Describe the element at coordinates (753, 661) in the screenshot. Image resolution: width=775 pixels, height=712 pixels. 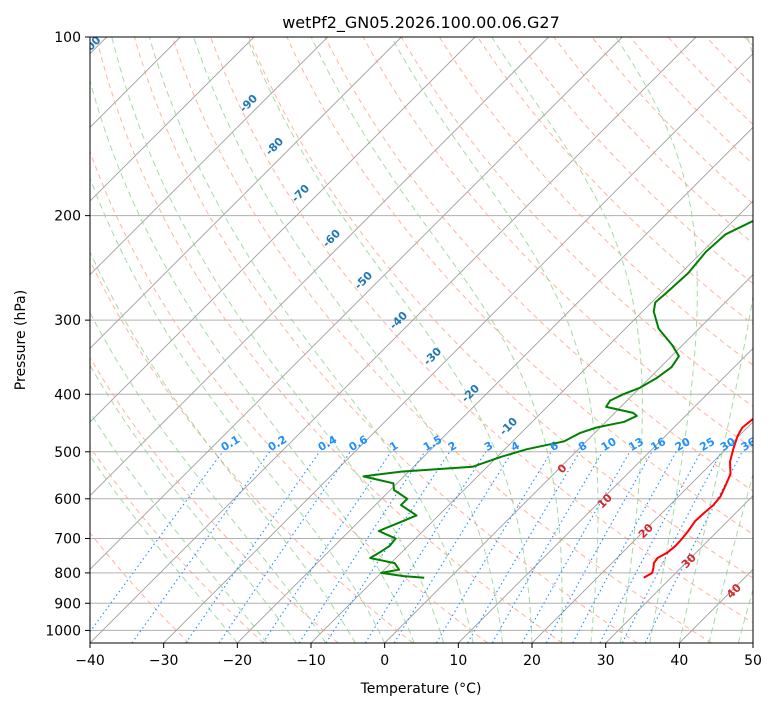
I see `x-tick-label: 50` at that location.